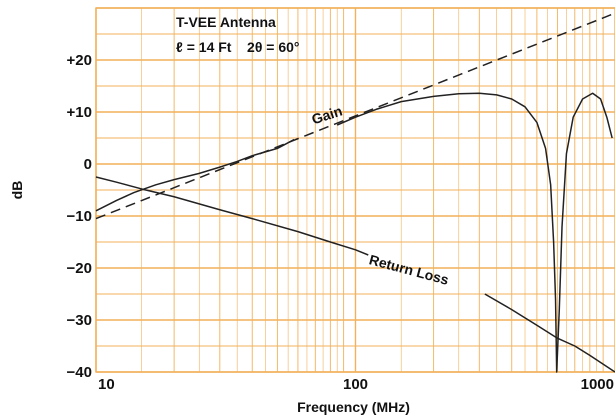 Image resolution: width=615 pixels, height=416 pixels. Describe the element at coordinates (79, 320) in the screenshot. I see `y-tick-label: −30` at that location.